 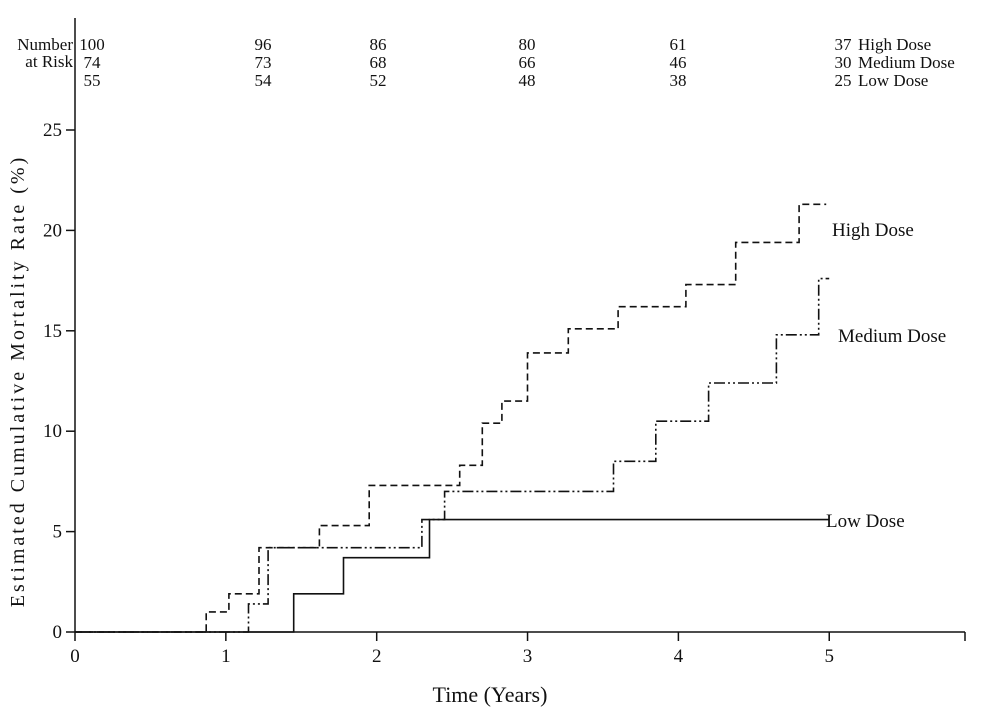 What do you see at coordinates (892, 336) in the screenshot?
I see `series-label-medium-dose: Medium Dose` at bounding box center [892, 336].